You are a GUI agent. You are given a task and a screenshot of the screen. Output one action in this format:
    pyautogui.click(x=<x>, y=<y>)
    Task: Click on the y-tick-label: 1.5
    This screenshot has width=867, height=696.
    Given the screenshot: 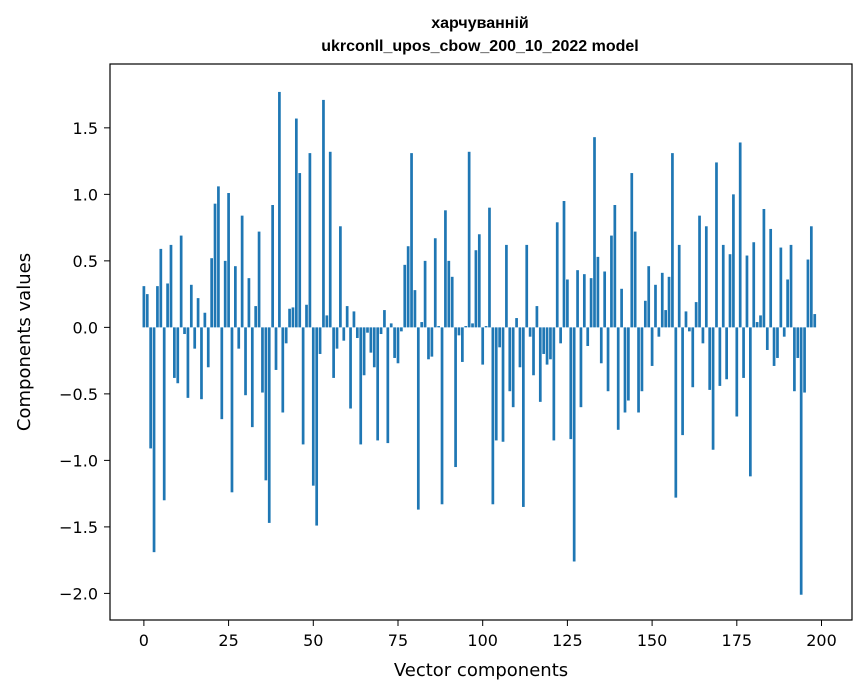 What is the action you would take?
    pyautogui.click(x=85, y=128)
    